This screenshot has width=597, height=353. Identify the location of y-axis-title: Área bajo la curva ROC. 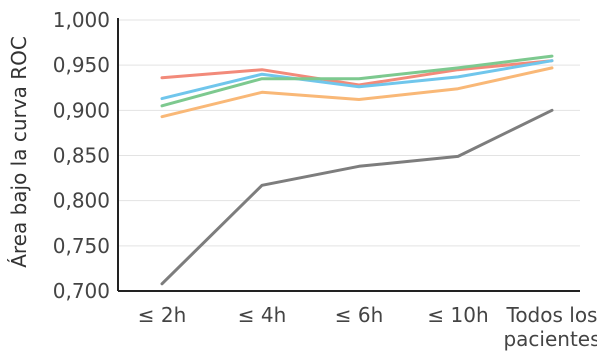
(19, 152).